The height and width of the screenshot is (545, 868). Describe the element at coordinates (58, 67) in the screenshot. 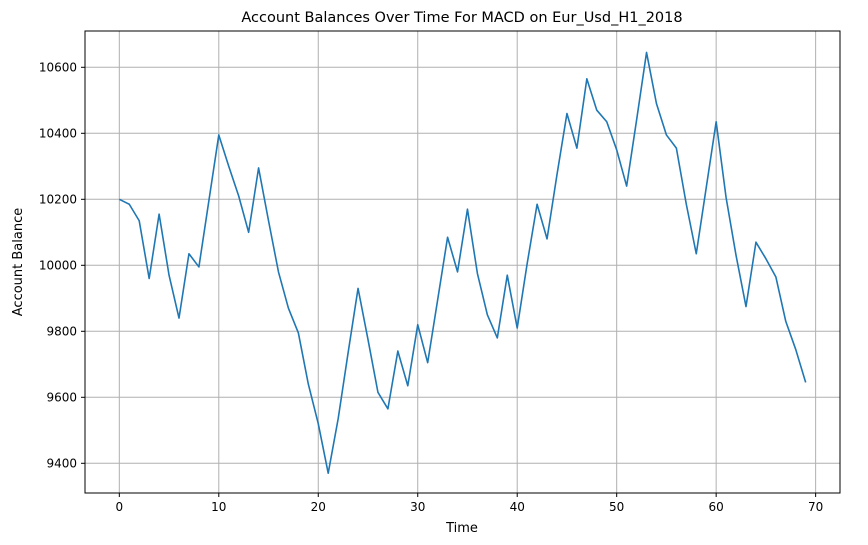

I see `y-tick-label: 10600` at that location.